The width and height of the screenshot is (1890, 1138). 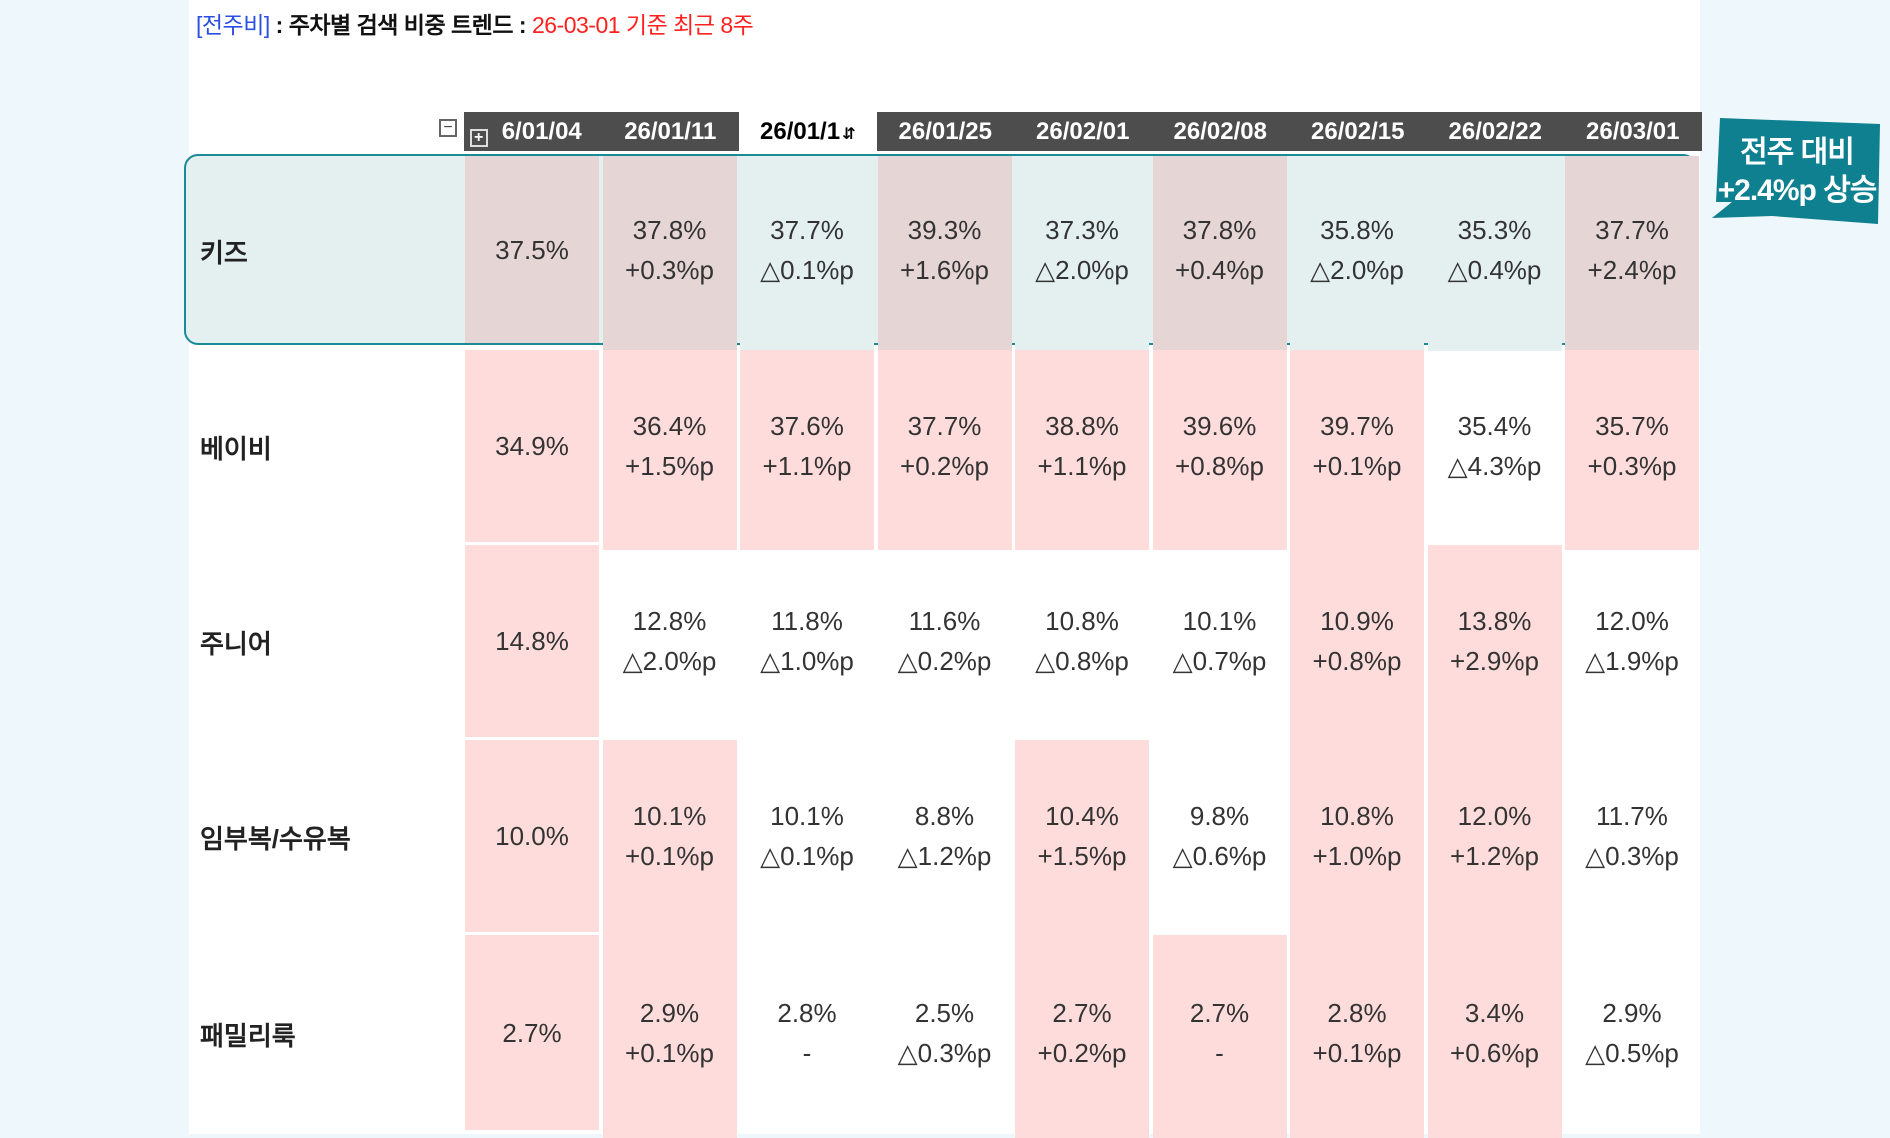 I want to click on table-cell: 37.7% △0.1%p, so click(x=807, y=253).